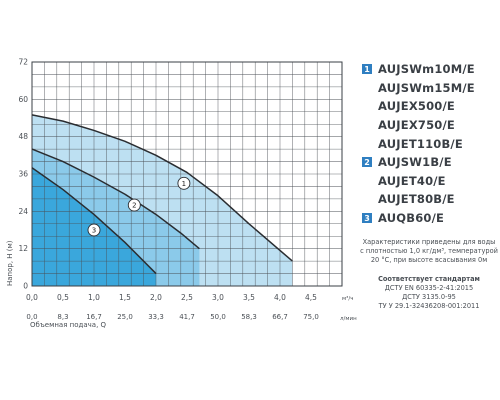 Image resolution: width=500 pixels, height=400 pixels. What do you see at coordinates (23, 248) in the screenshot?
I see `y-tick-label: 12` at bounding box center [23, 248].